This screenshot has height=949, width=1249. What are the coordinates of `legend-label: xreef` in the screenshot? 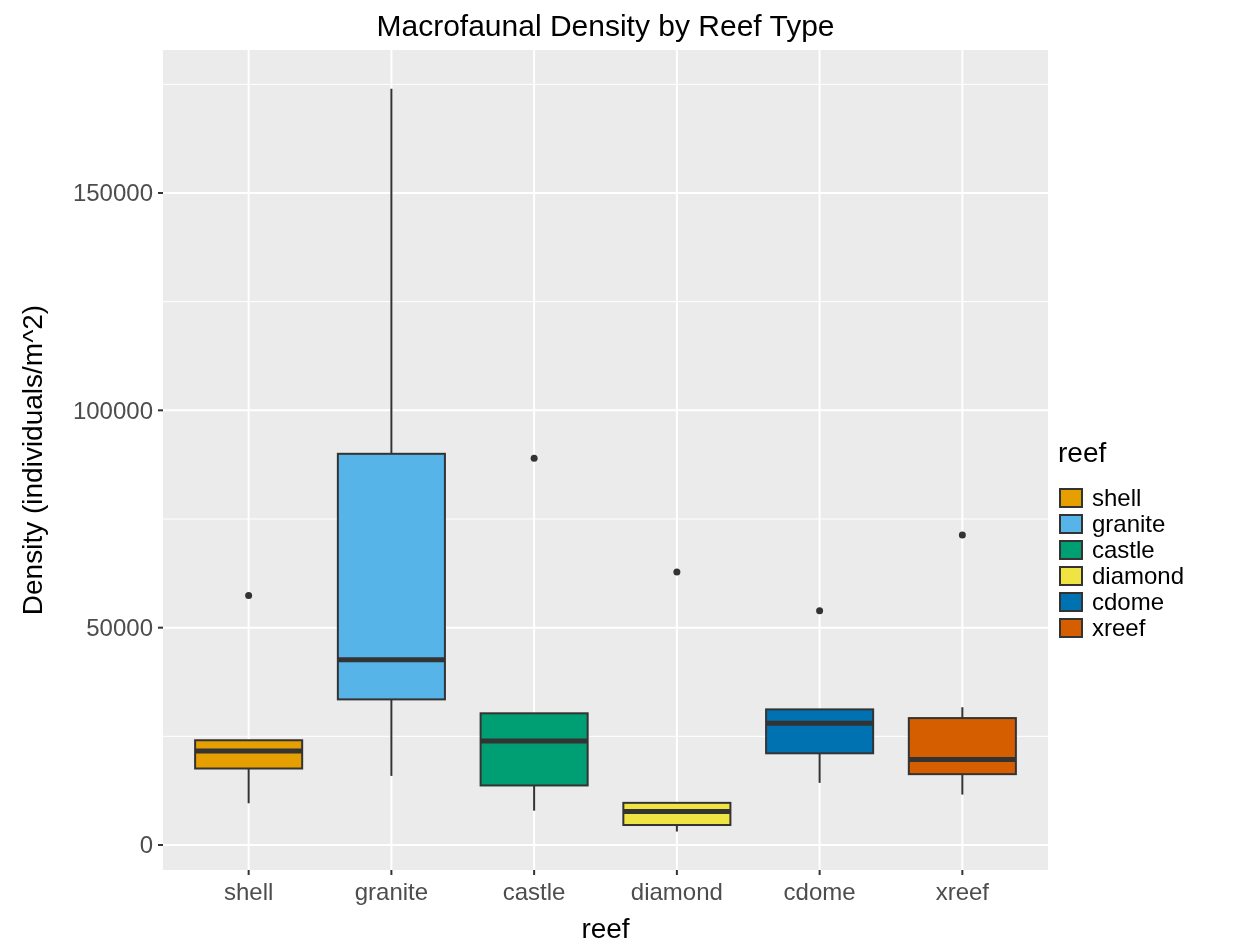 It's located at (1119, 628).